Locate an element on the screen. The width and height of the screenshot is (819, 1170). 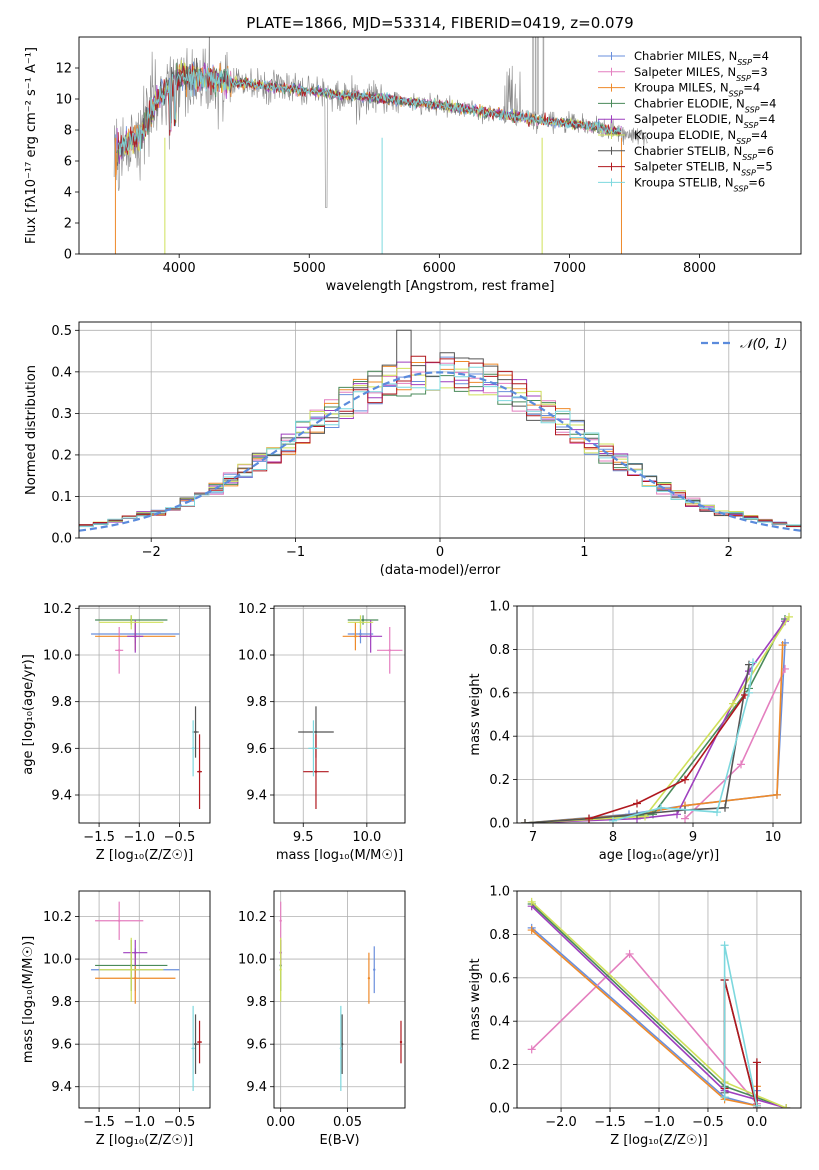
x-tick-label: 7000 is located at coordinates (569, 268).